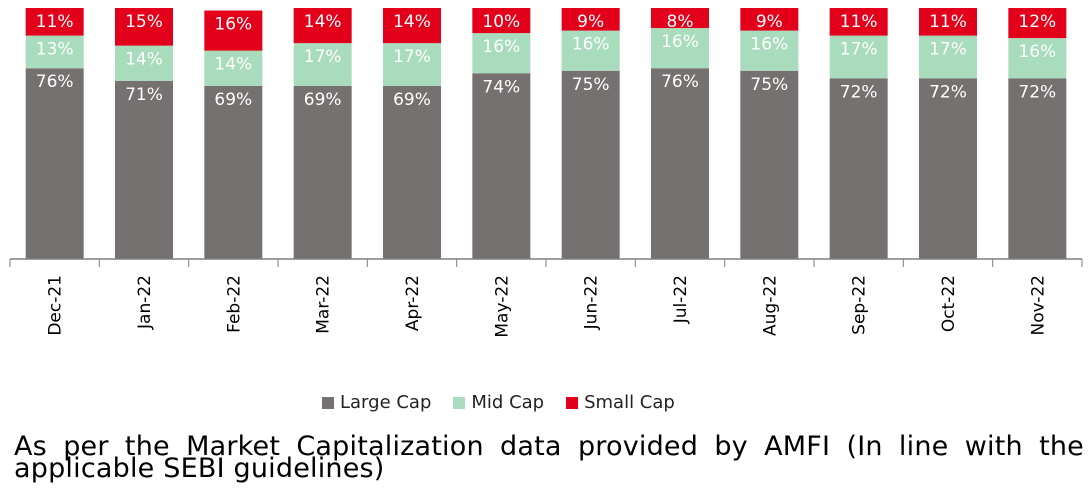 The width and height of the screenshot is (1091, 501). What do you see at coordinates (233, 65) in the screenshot?
I see `data-label-mid-cap-feb-22: 14%` at bounding box center [233, 65].